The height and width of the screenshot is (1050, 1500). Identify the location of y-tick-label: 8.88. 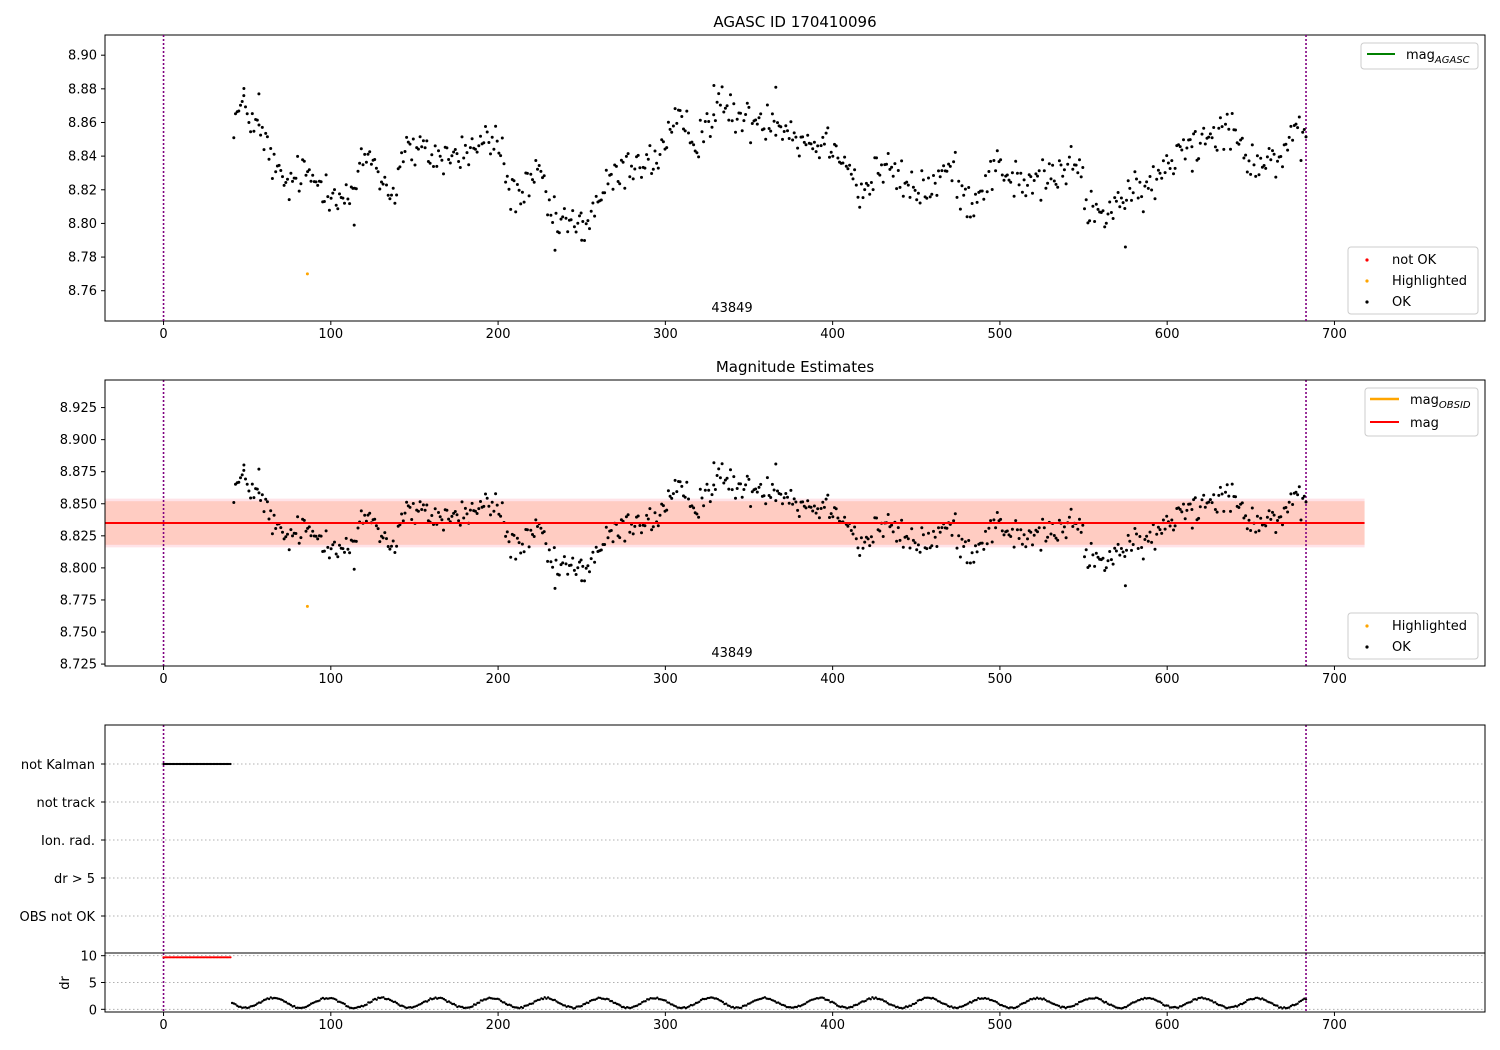
(82, 89).